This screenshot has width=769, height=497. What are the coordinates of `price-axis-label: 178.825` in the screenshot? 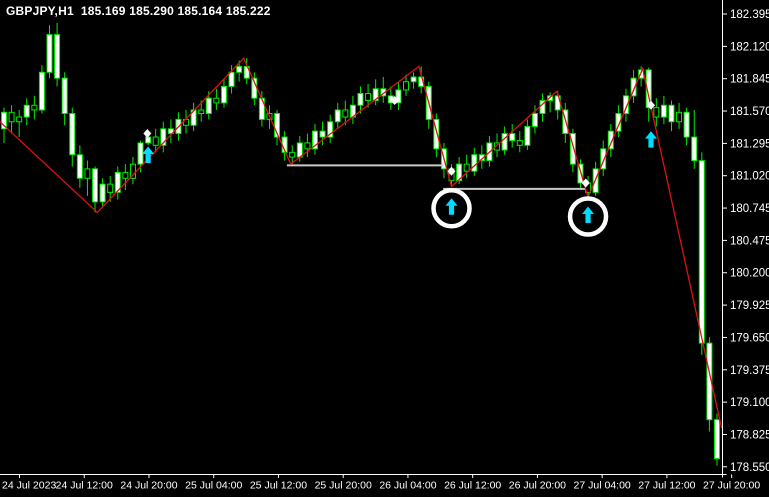 It's located at (749, 435).